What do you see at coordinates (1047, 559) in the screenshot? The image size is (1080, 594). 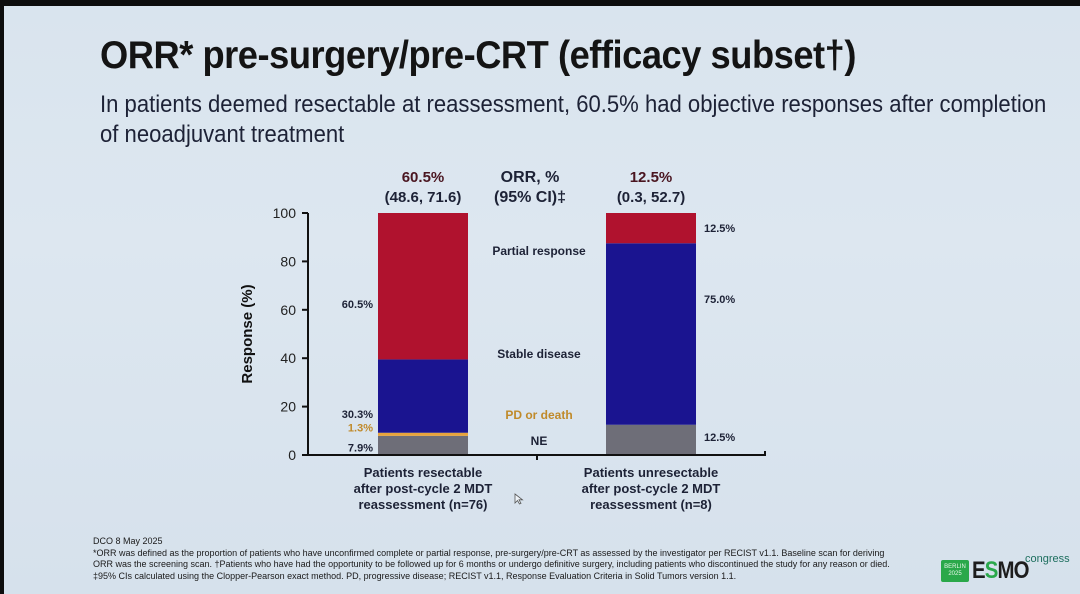 I see `logo-congress-text: congress` at bounding box center [1047, 559].